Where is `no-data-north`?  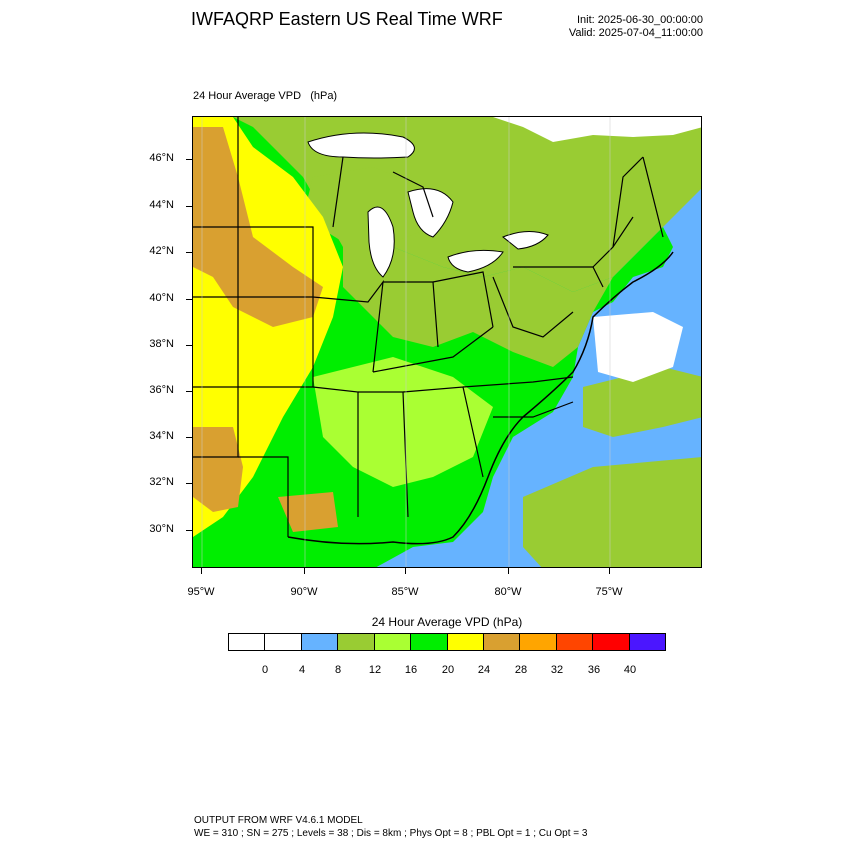 no-data-north is located at coordinates (597, 129).